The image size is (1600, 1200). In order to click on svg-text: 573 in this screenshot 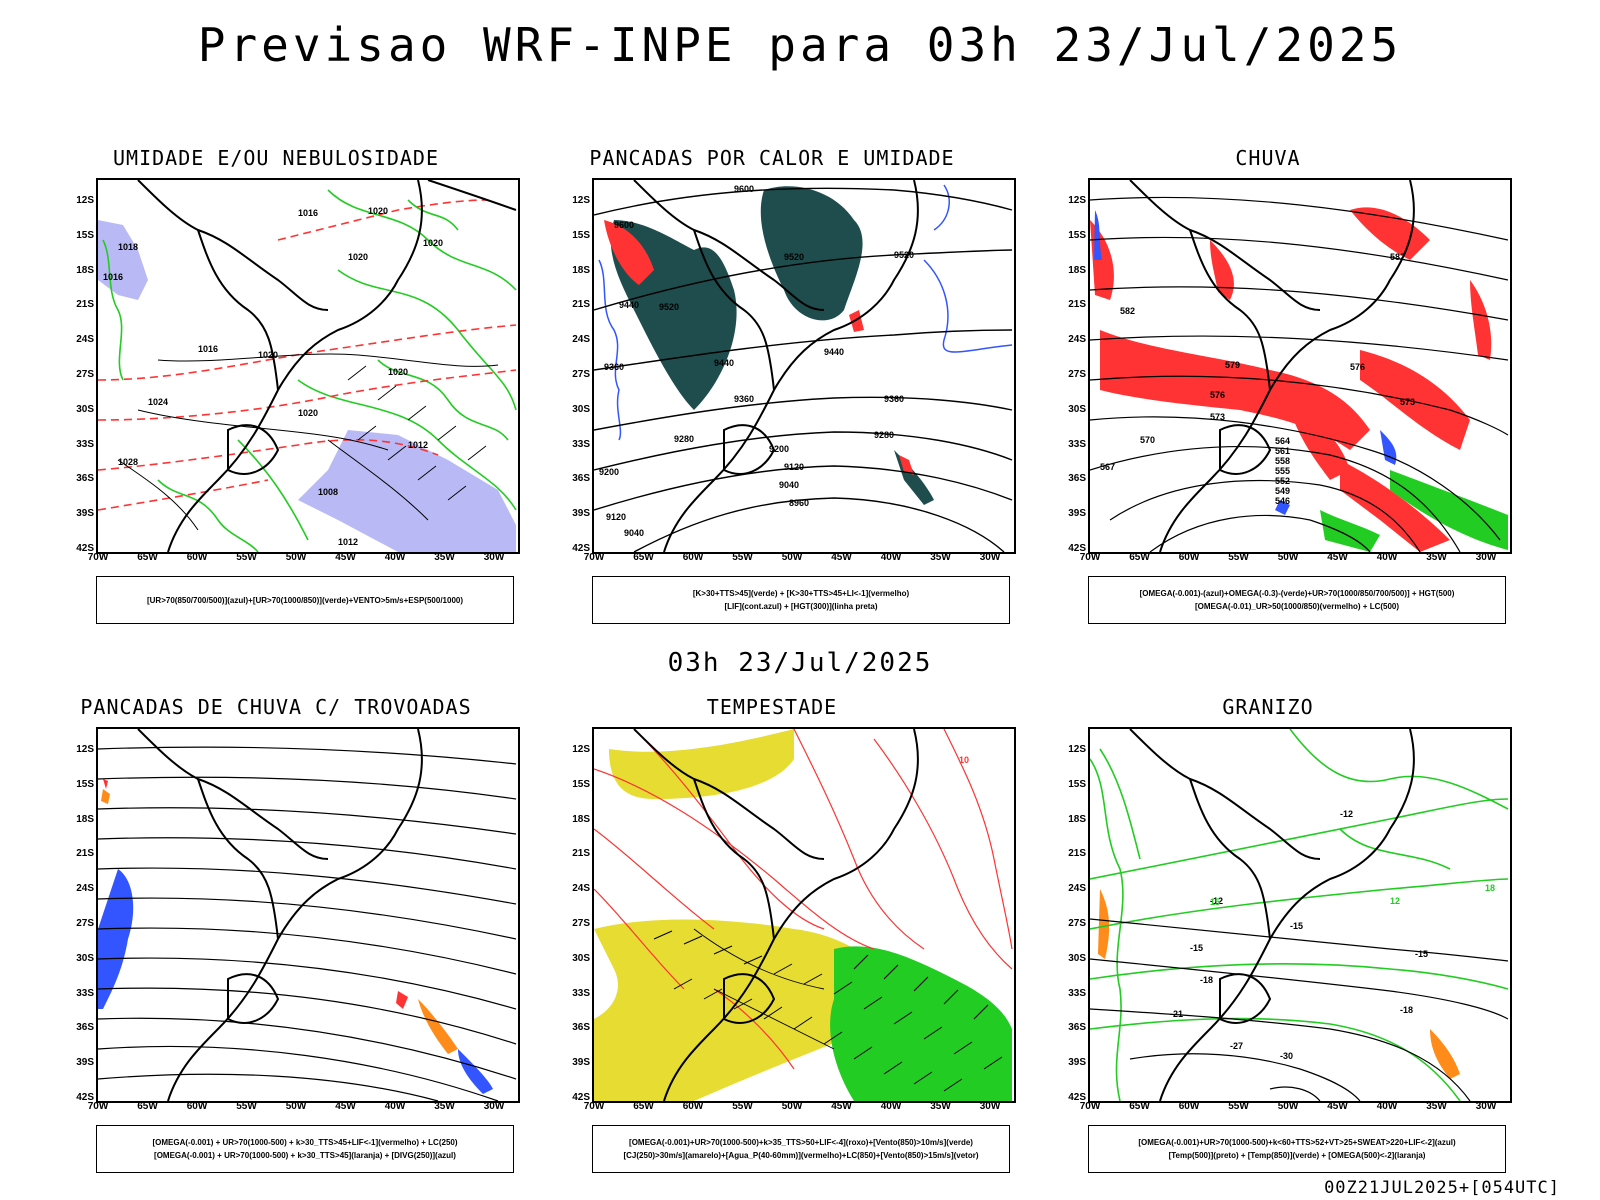, I will do `click(1217, 417)`.